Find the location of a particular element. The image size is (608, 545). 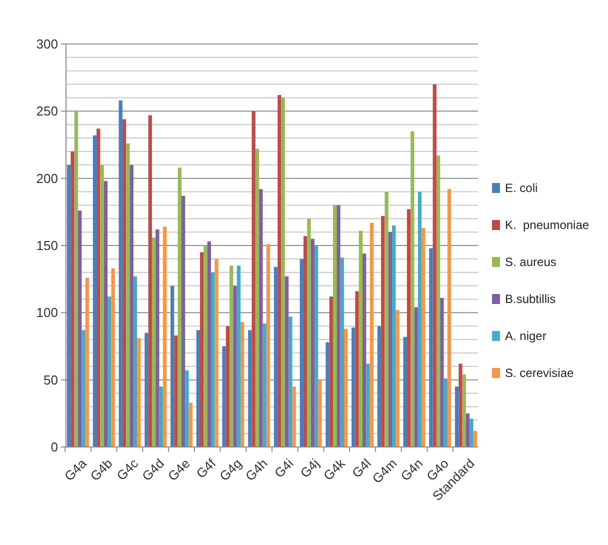

y-tick-label: 100 is located at coordinates (47, 312).